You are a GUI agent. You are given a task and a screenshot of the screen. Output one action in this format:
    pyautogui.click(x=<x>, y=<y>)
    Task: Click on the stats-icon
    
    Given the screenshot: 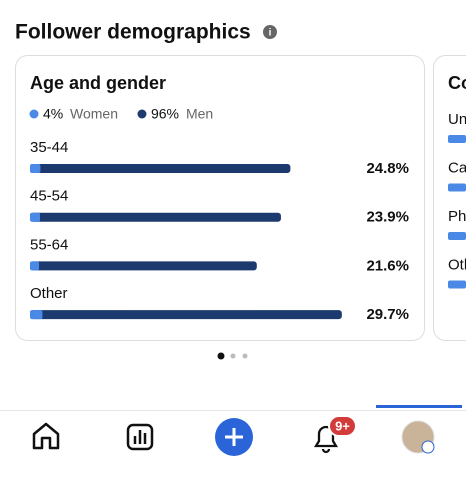 What is the action you would take?
    pyautogui.click(x=140, y=437)
    